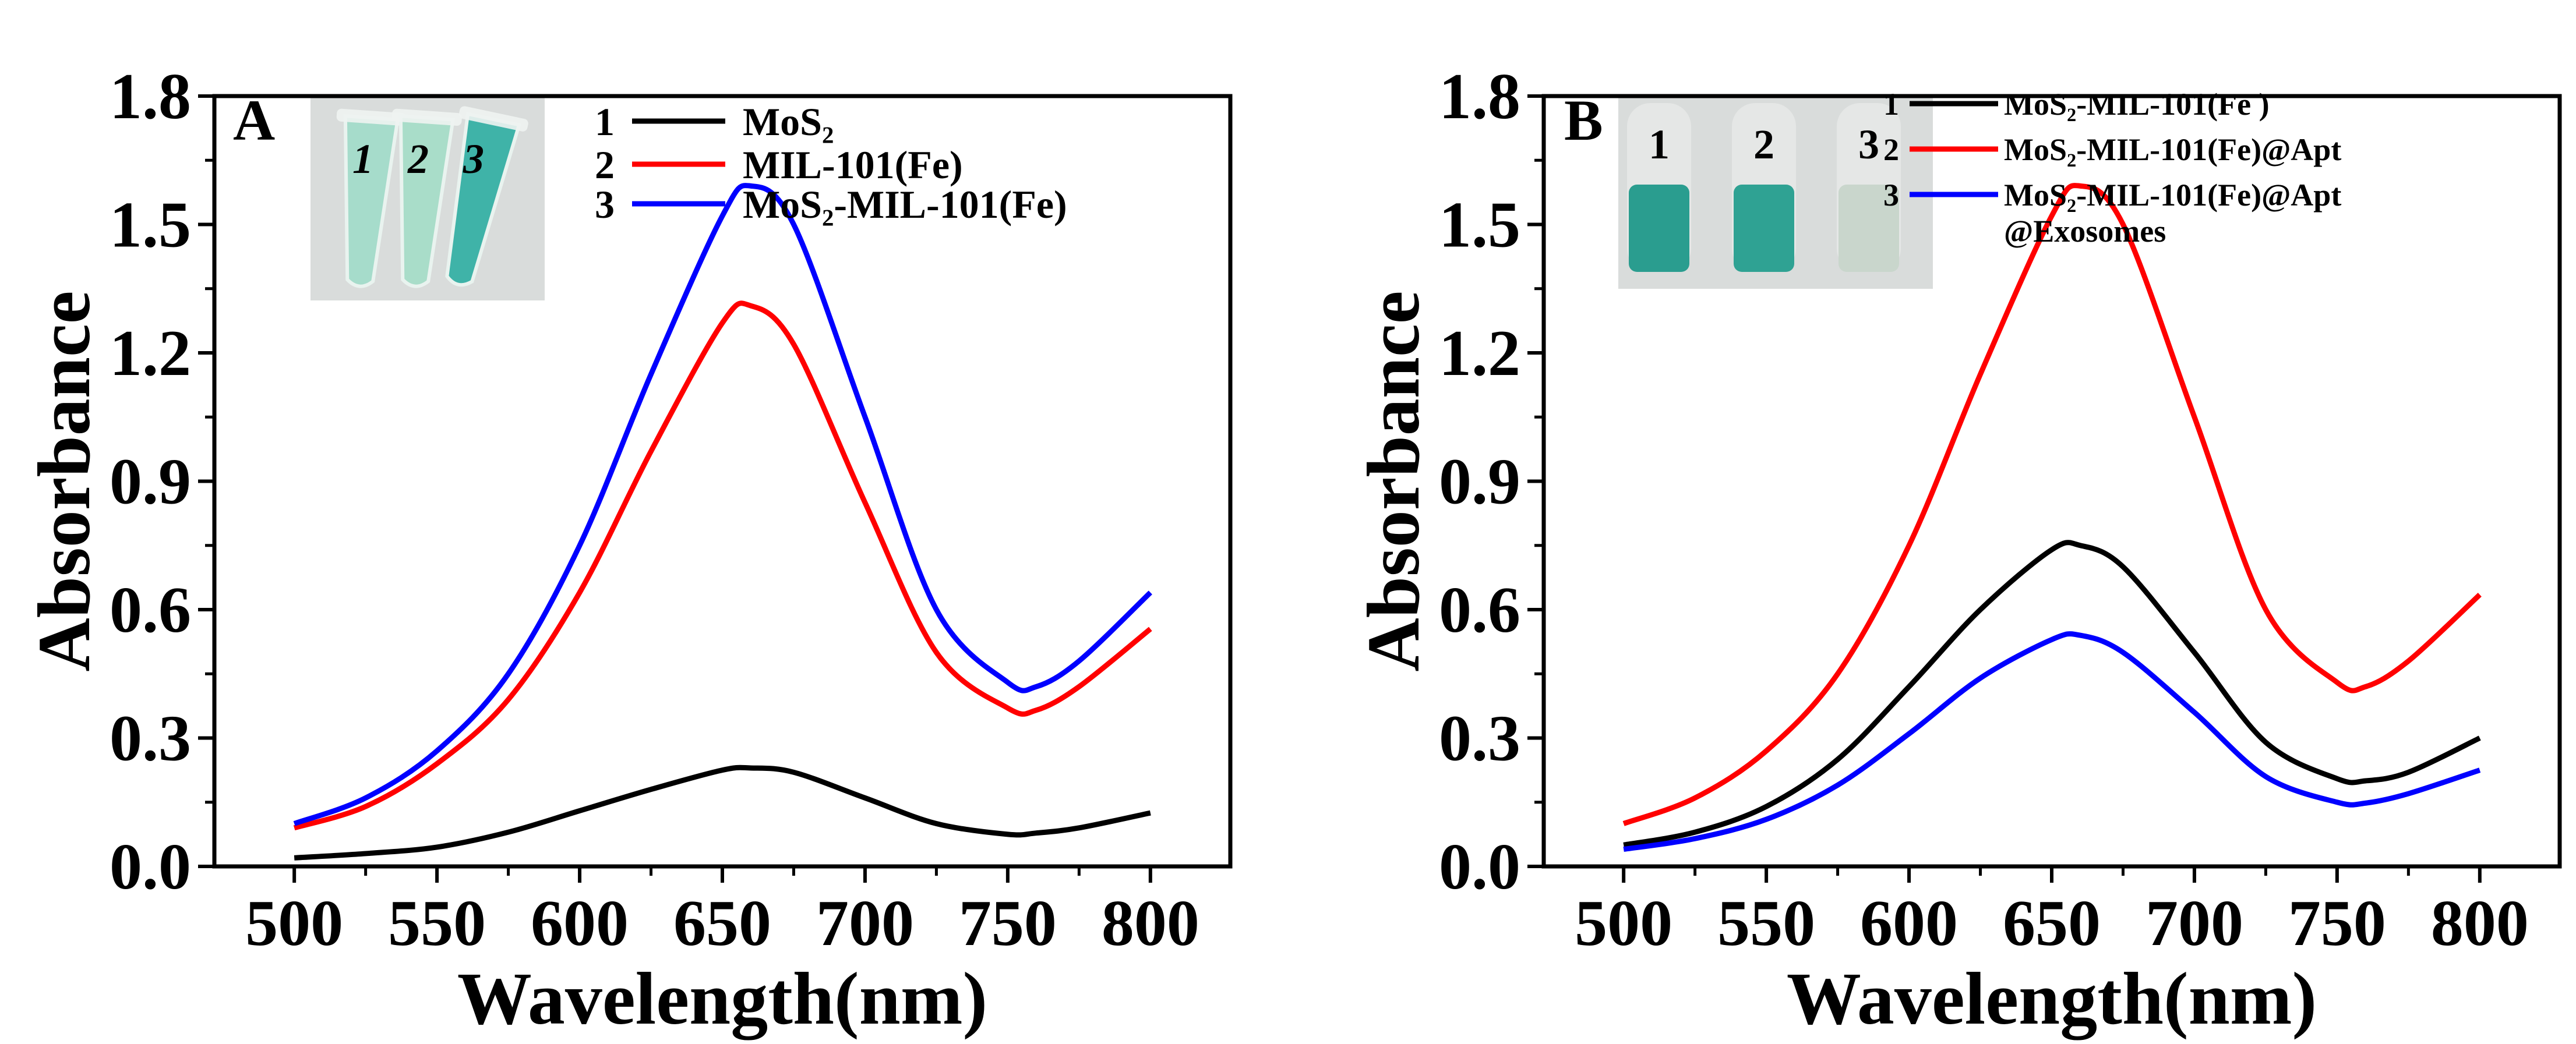  Describe the element at coordinates (254, 120) in the screenshot. I see `panel-label: A` at that location.